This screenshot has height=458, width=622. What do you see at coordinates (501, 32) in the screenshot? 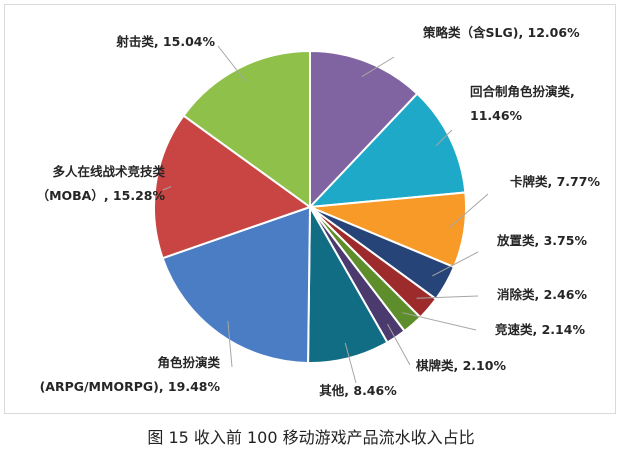
I see `slice-label: 策略类（含SLG), 12.06%` at bounding box center [501, 32].